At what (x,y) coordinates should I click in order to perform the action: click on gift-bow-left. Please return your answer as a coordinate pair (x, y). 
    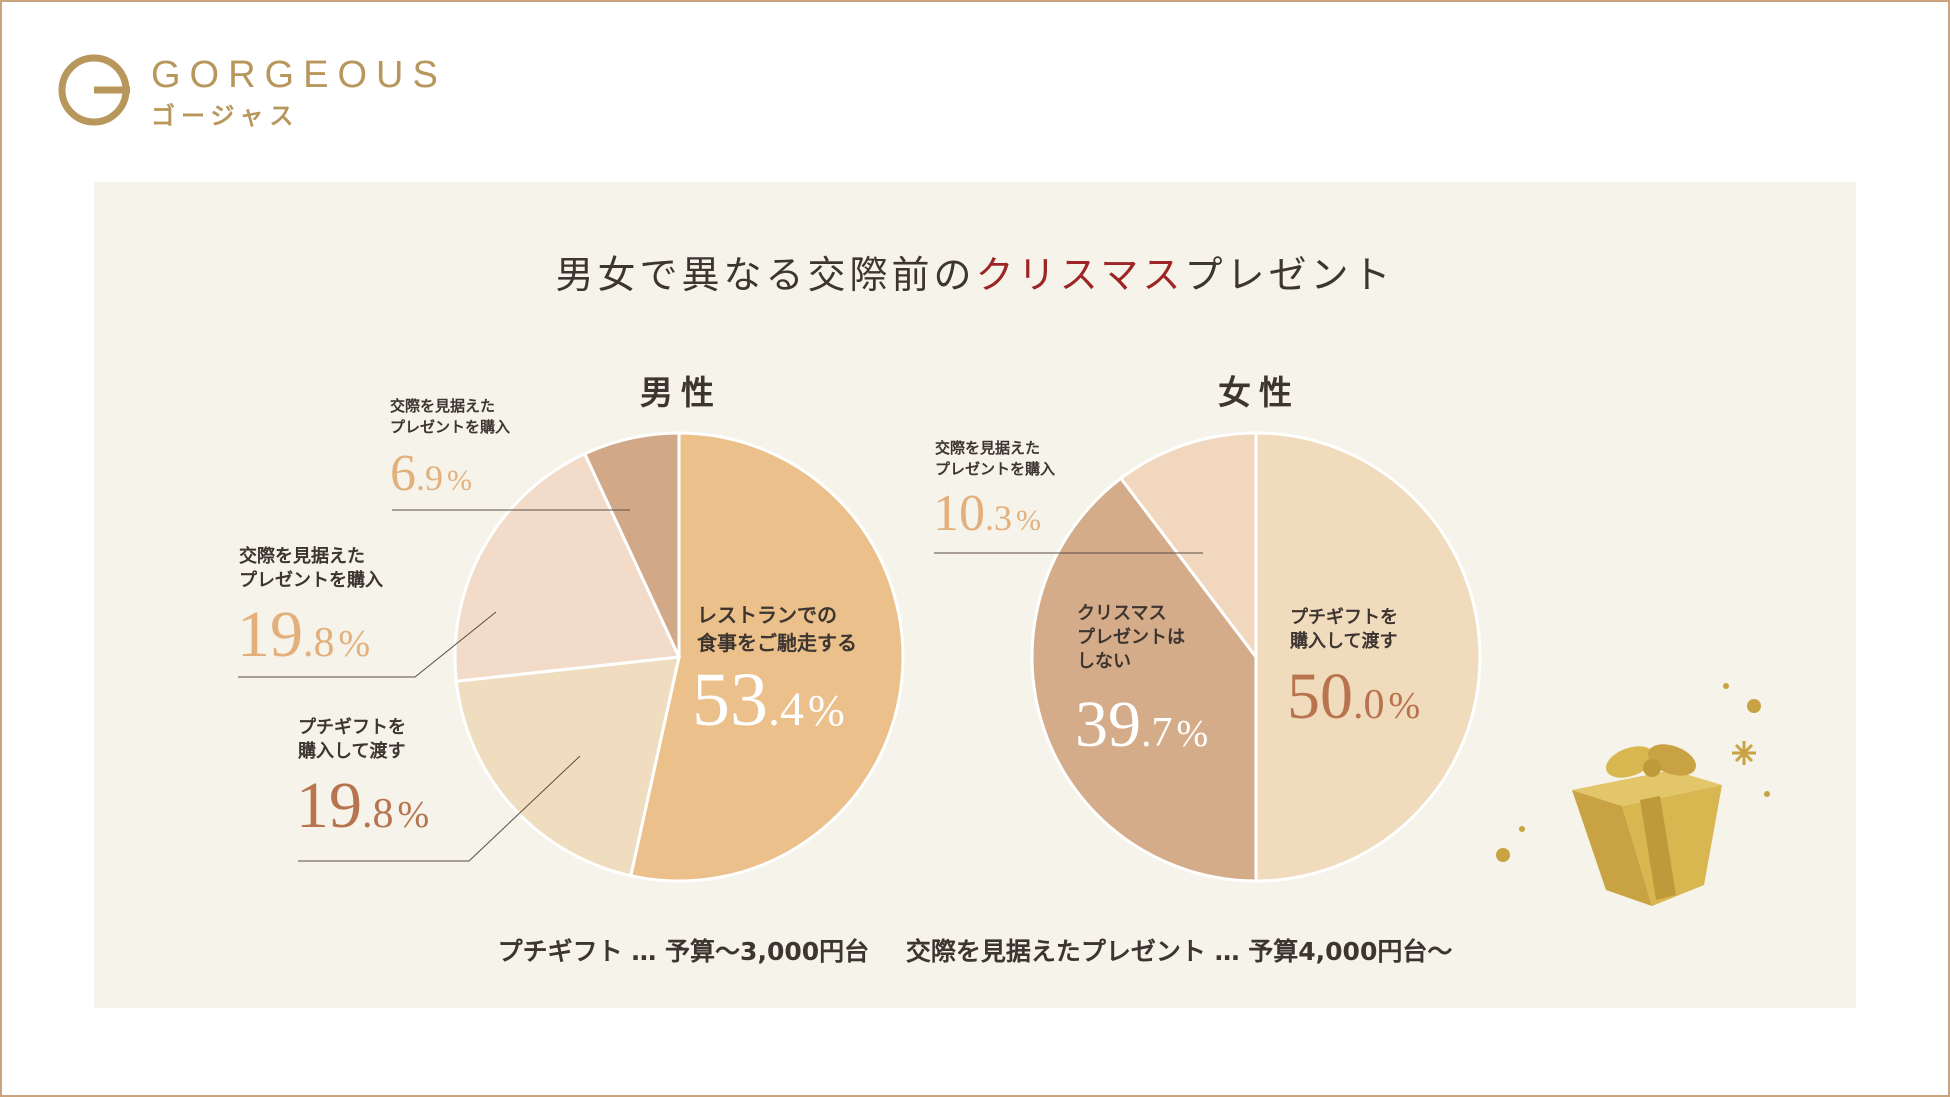
    Looking at the image, I should click on (1630, 762).